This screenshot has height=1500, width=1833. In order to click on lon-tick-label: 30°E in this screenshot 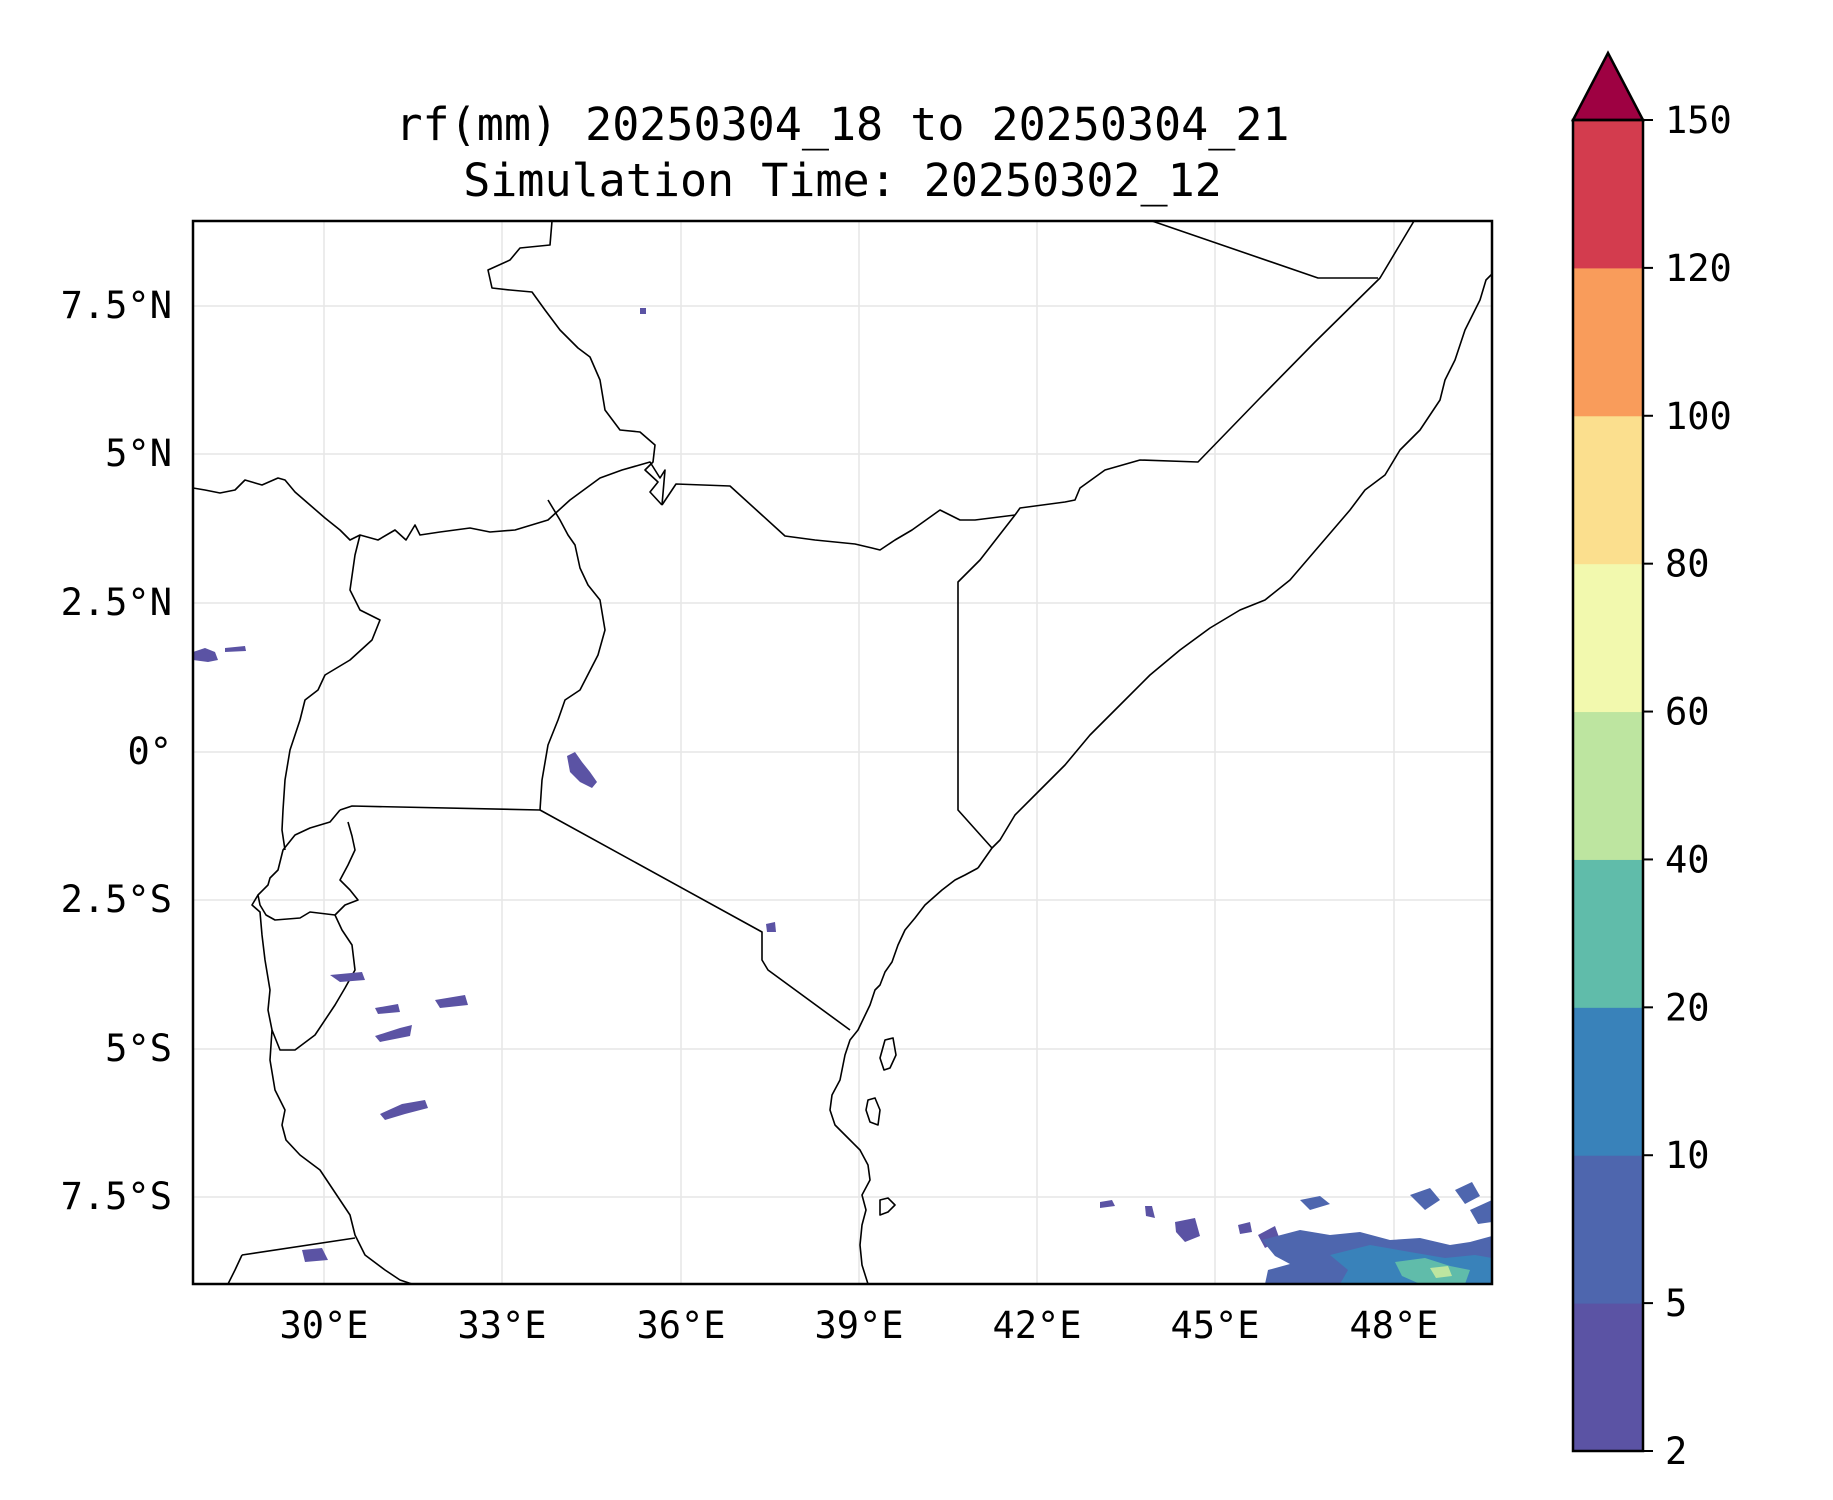, I will do `click(323, 1325)`.